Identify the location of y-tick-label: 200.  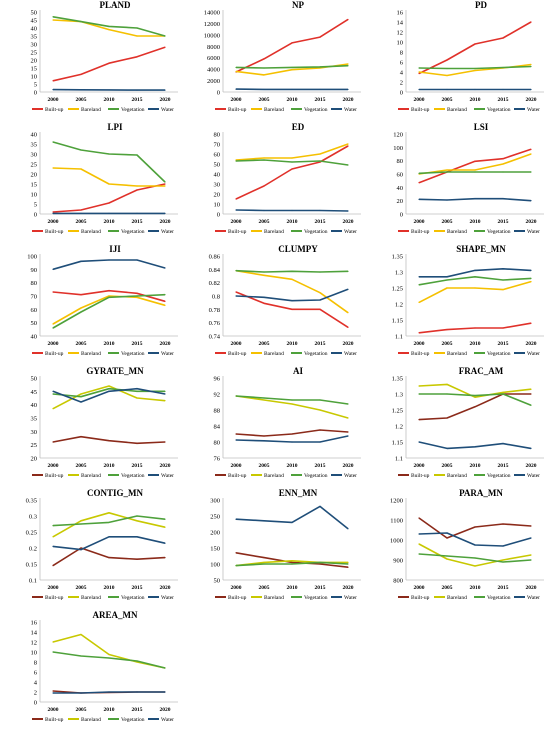
(215, 533).